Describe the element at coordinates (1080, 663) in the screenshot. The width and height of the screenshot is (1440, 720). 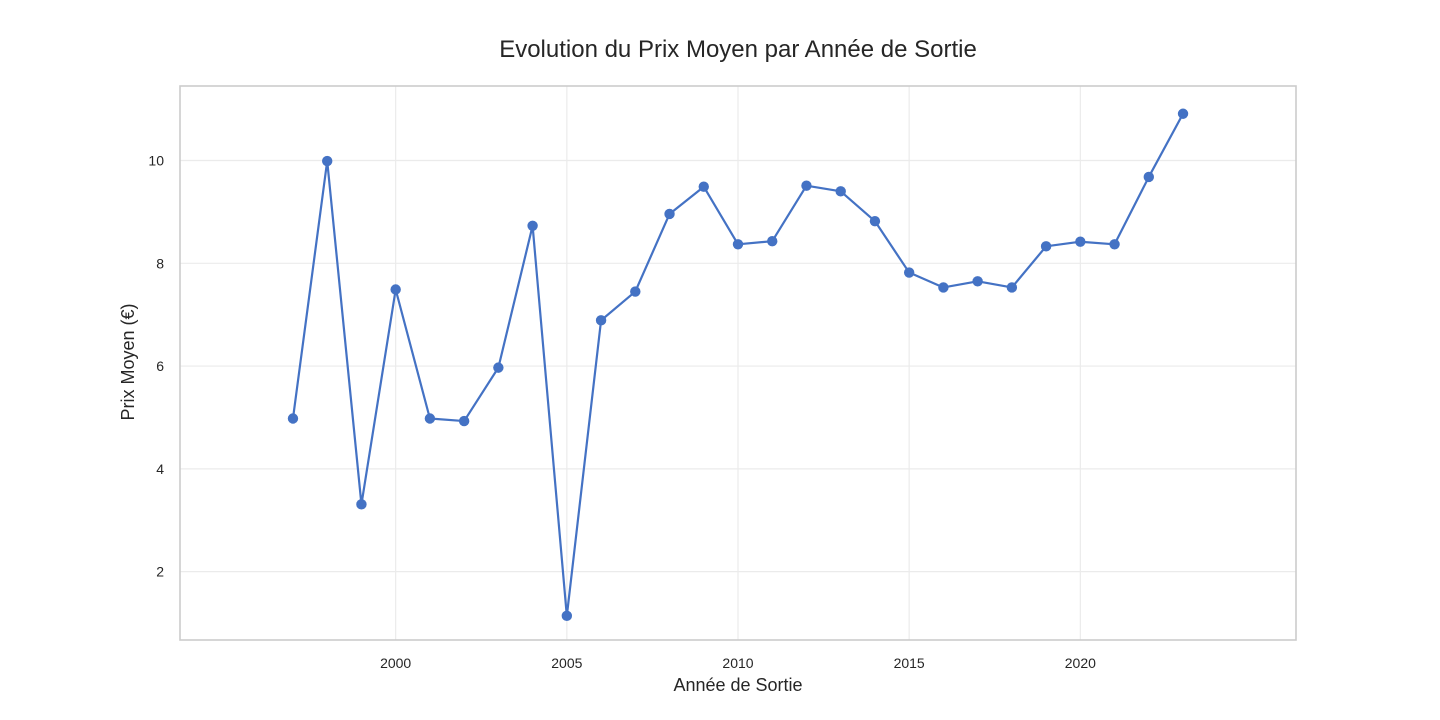
I see `x-tick-label: 2020` at that location.